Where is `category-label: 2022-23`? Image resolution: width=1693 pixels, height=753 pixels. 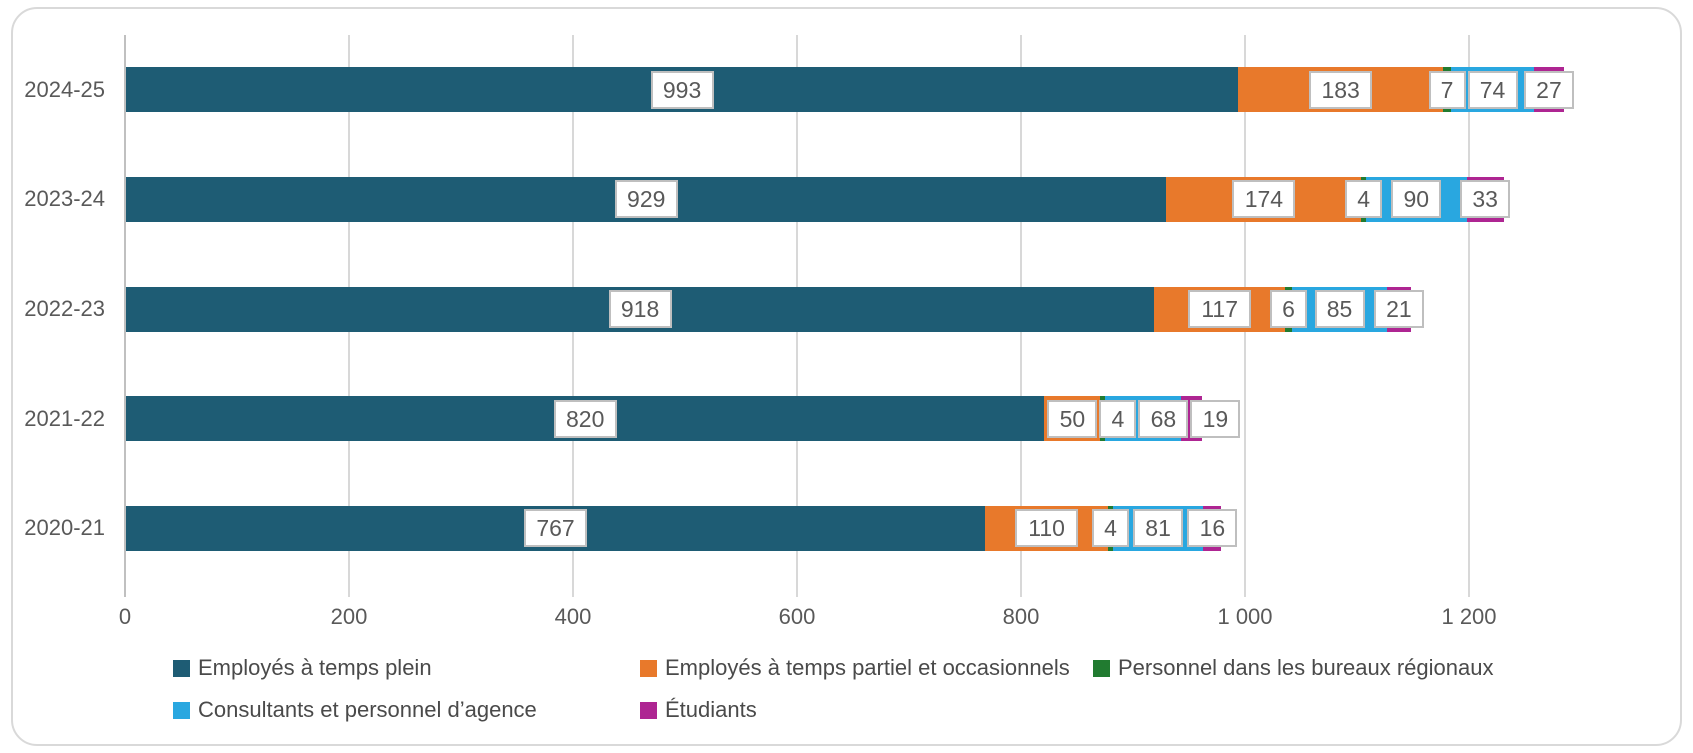 category-label: 2022-23 is located at coordinates (64, 308).